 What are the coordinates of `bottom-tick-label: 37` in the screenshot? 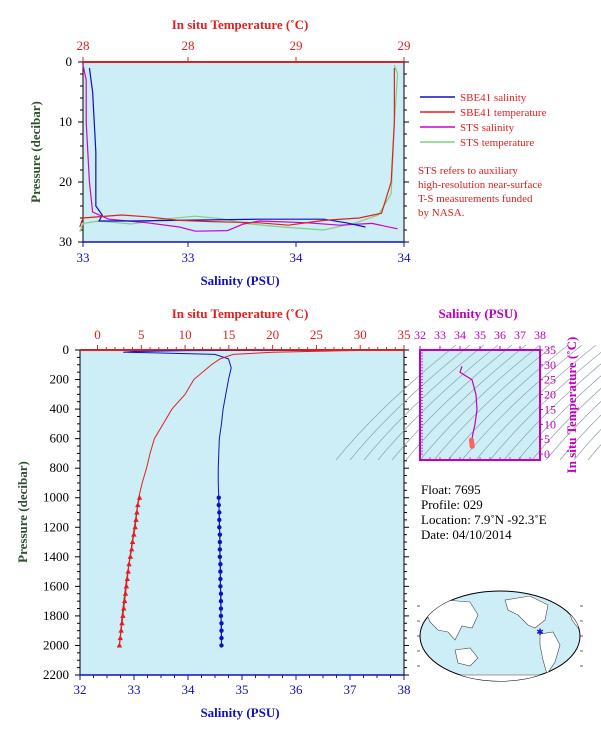 It's located at (351, 689).